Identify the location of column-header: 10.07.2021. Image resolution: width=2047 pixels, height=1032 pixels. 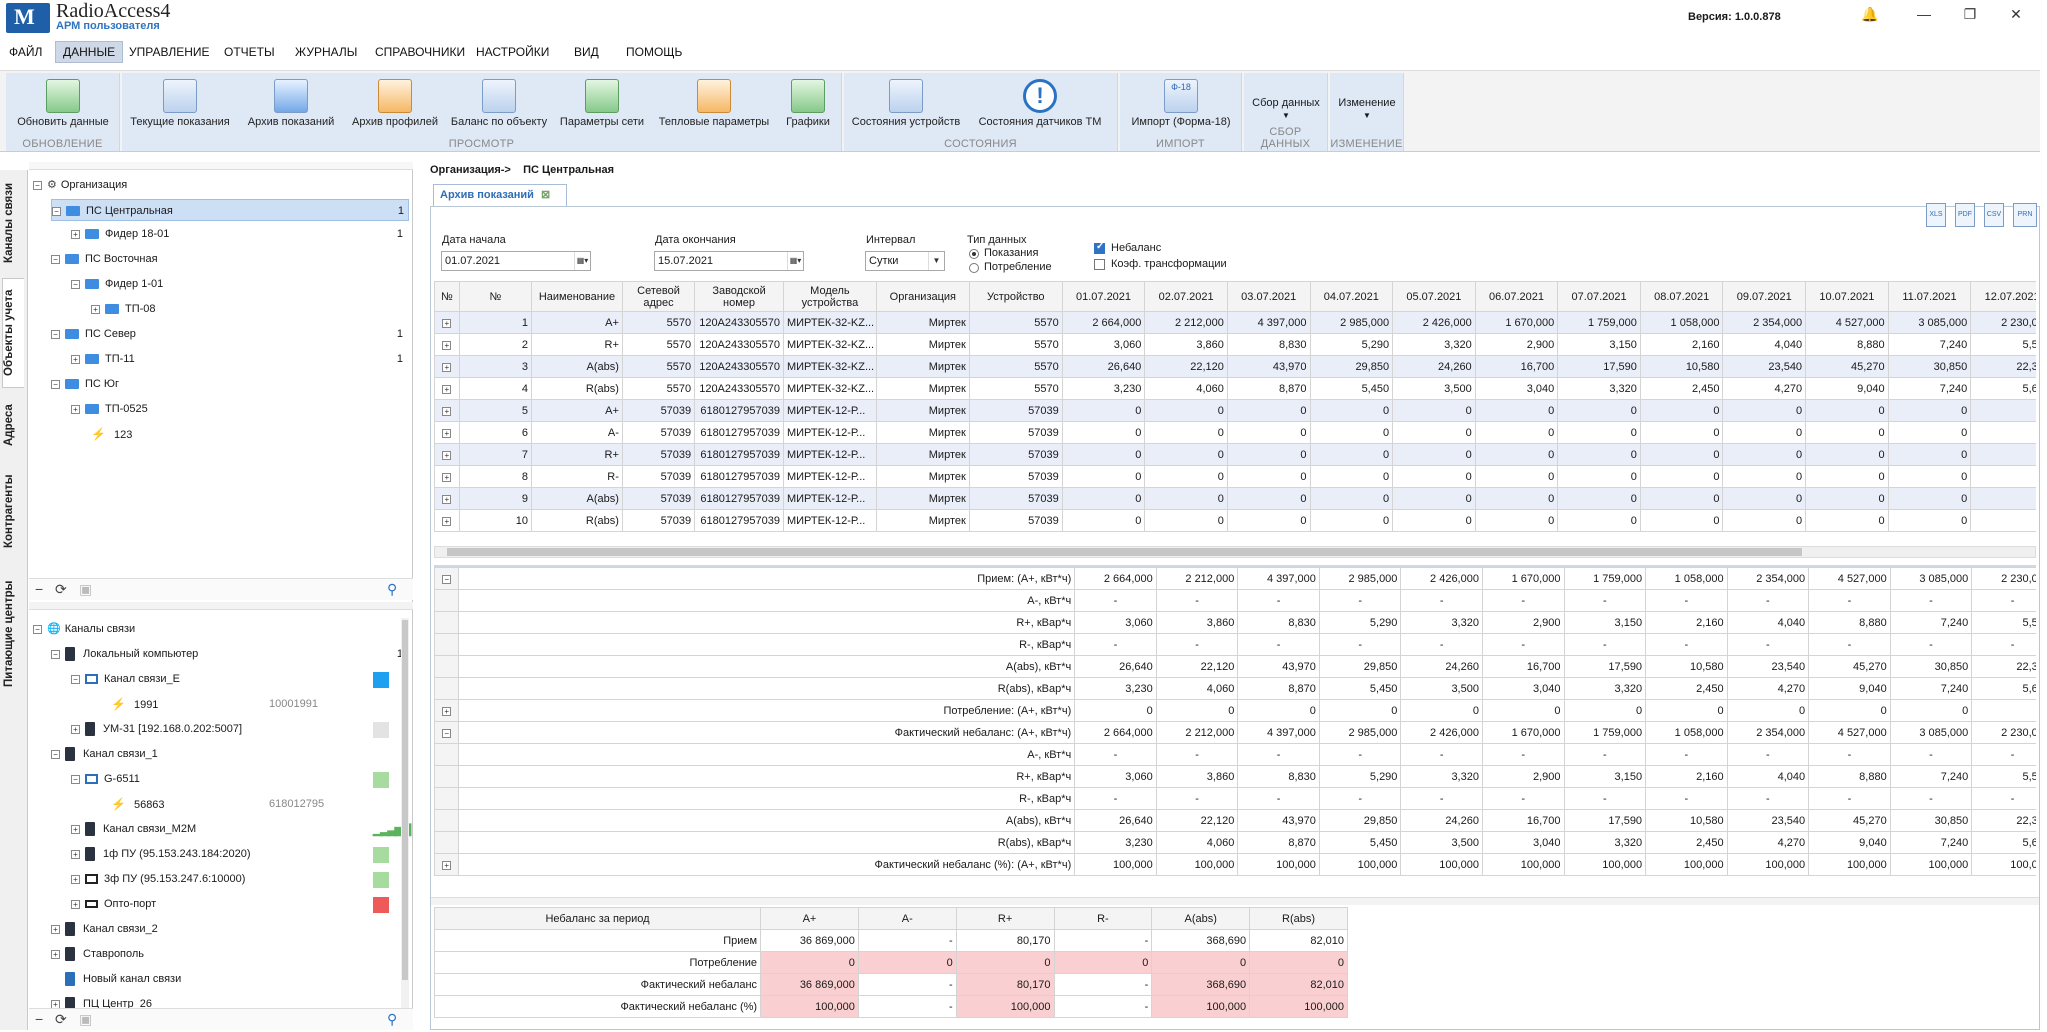
(1847, 296).